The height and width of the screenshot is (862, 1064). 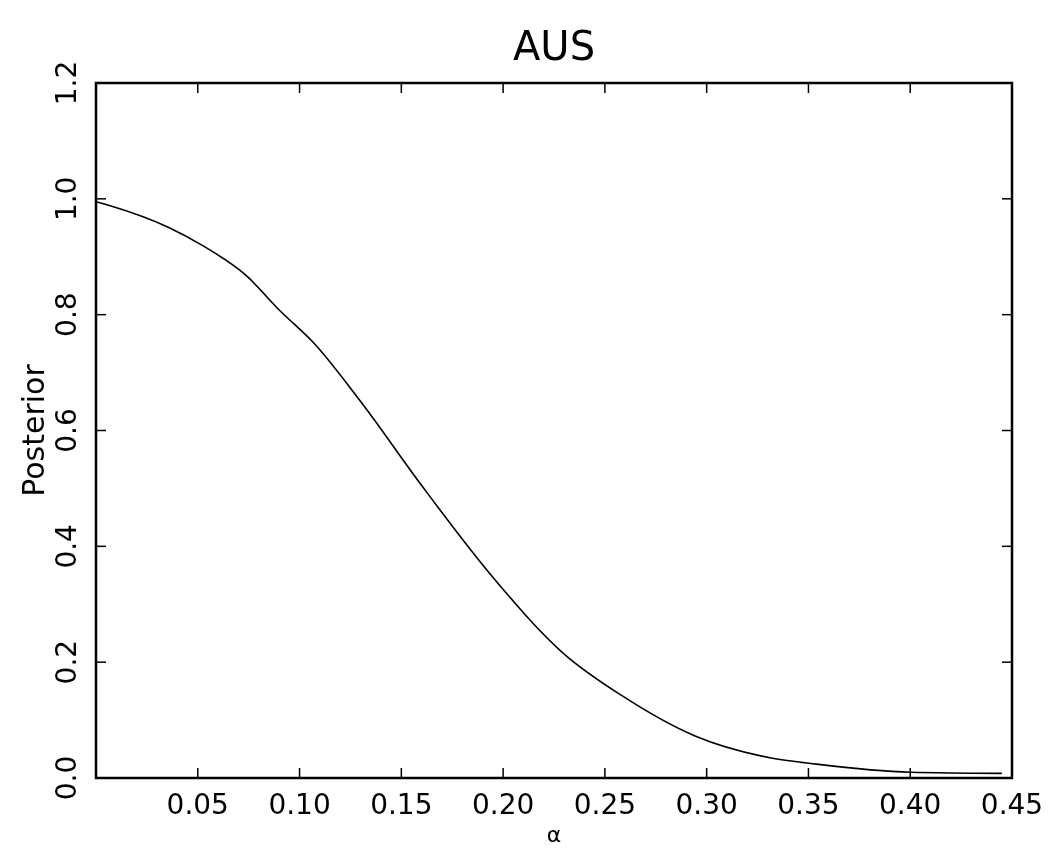 I want to click on y-tick-label: 0.6, so click(x=66, y=430).